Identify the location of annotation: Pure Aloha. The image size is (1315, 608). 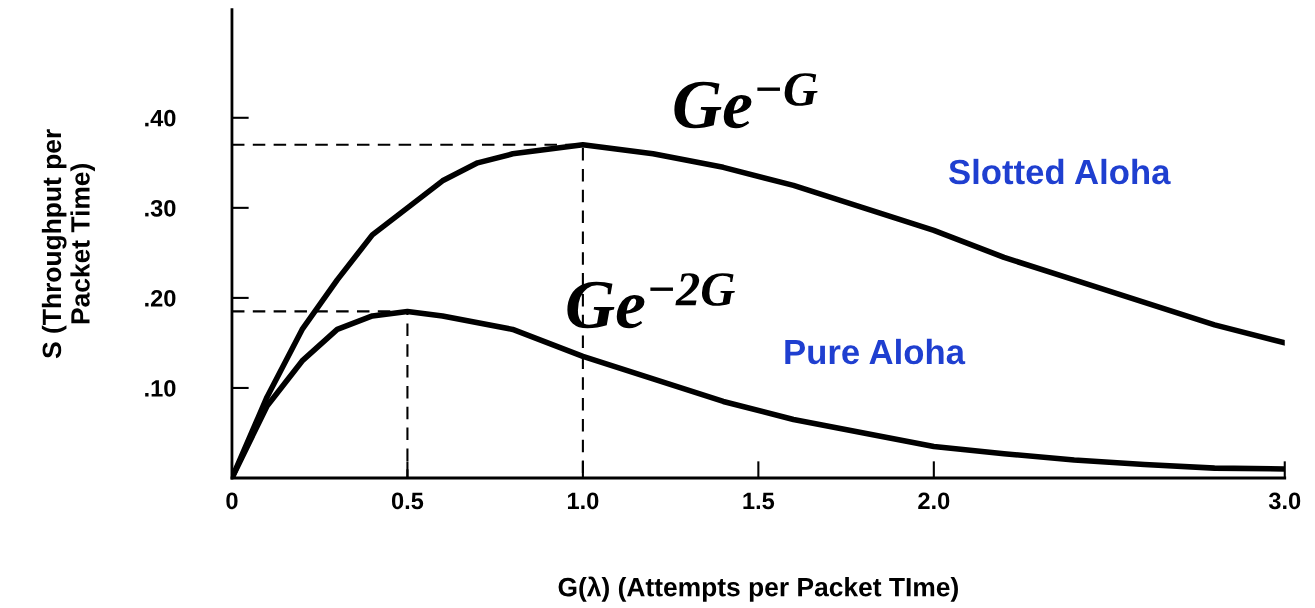
(875, 351).